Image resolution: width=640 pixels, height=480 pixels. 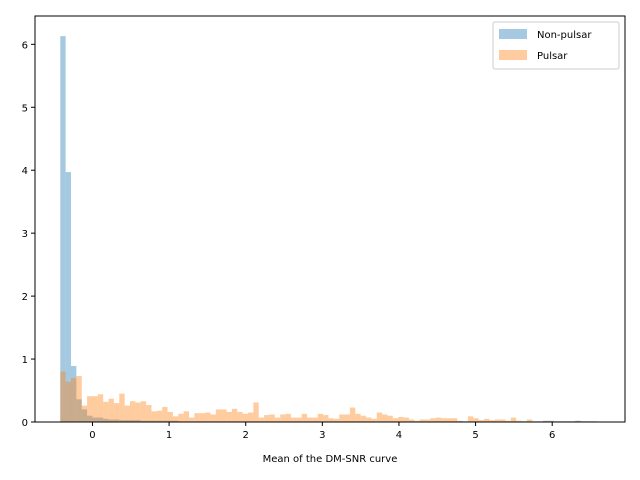 I want to click on legend: Non-pulsar Pulsar, so click(x=556, y=45).